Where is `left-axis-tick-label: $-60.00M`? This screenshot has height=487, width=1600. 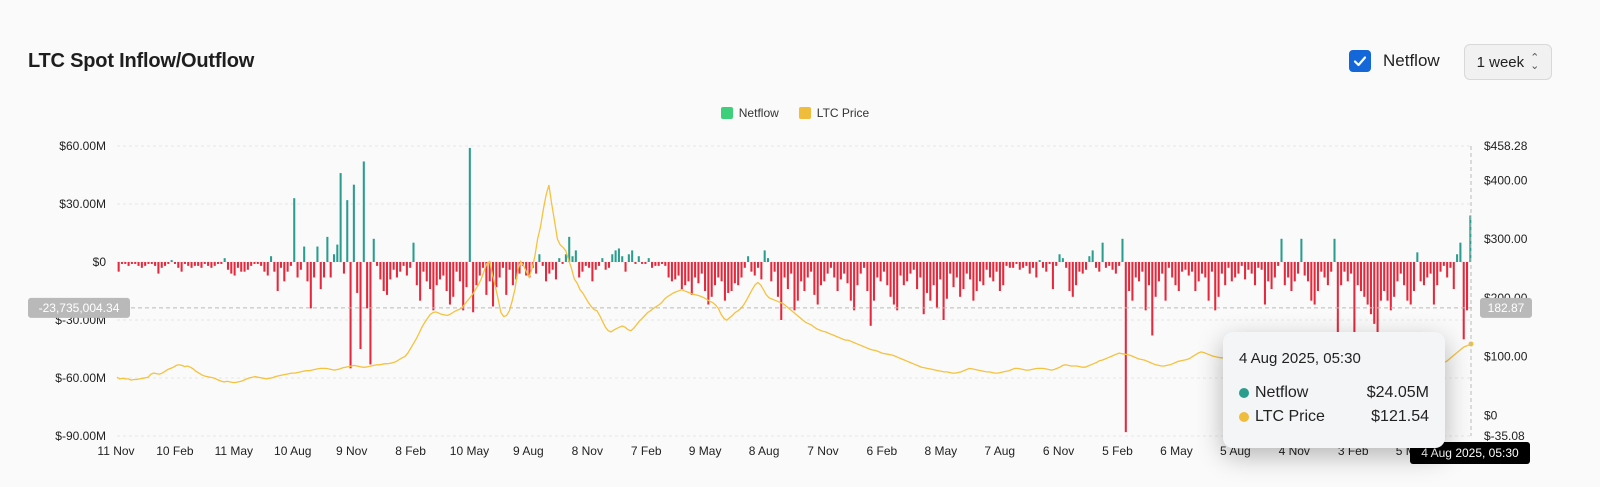 left-axis-tick-label: $-60.00M is located at coordinates (80, 378).